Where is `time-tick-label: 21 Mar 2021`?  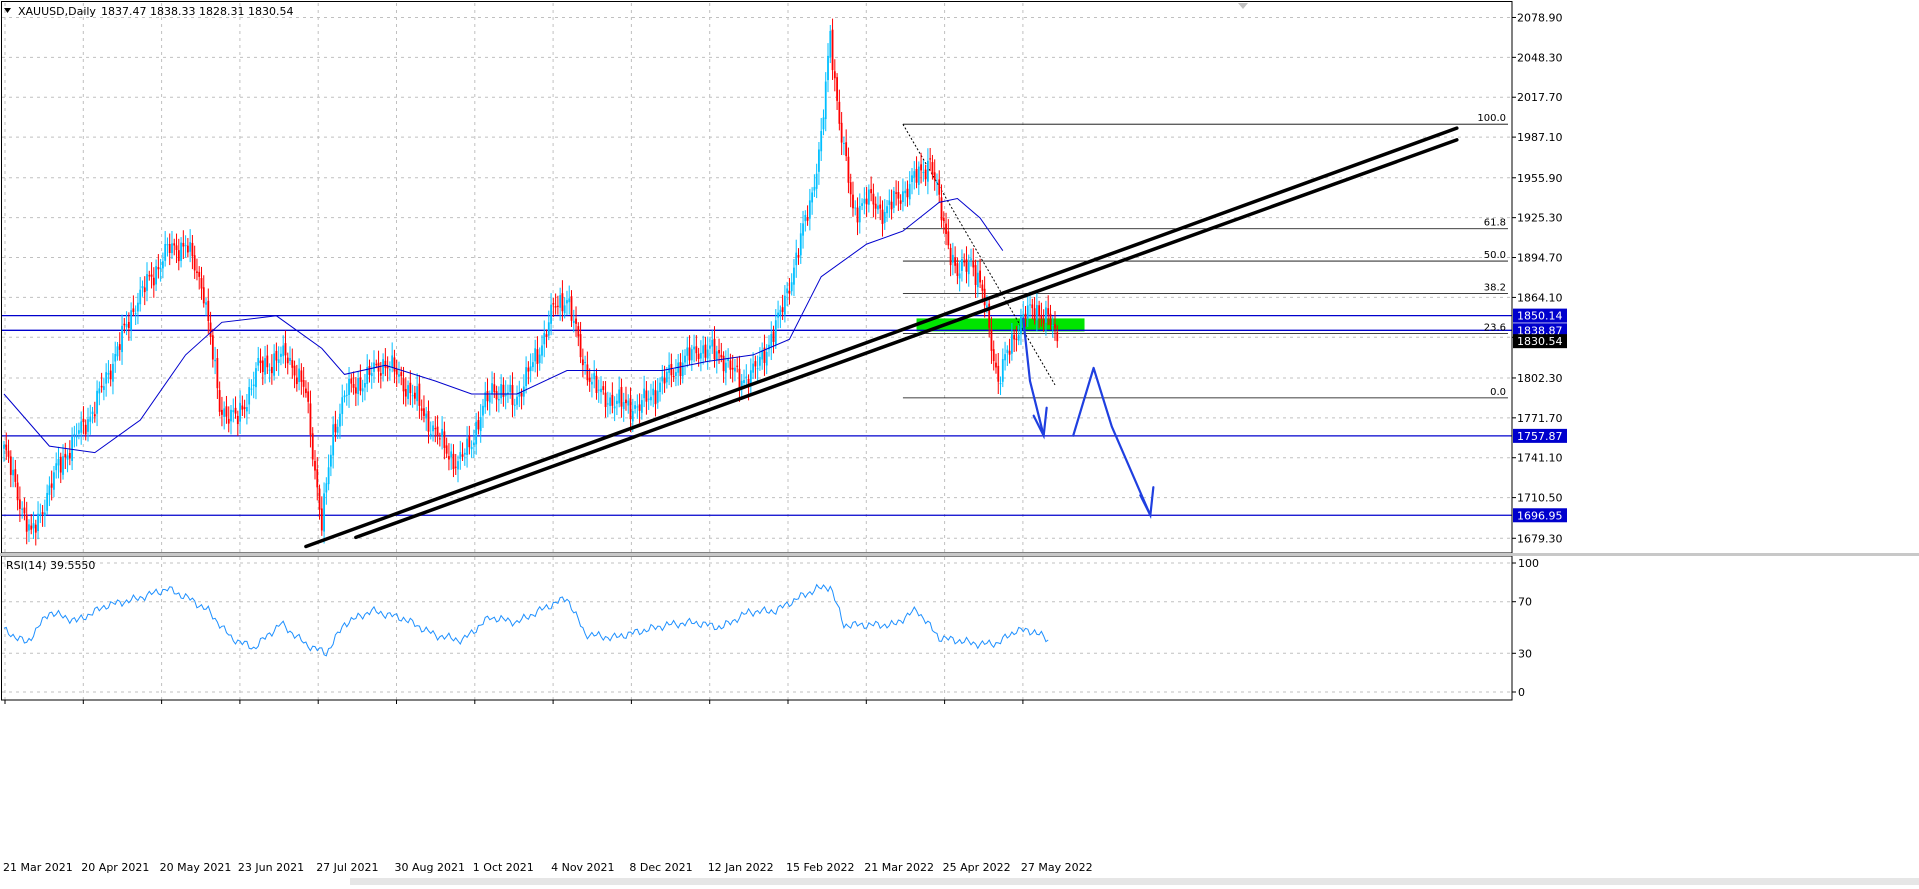
time-tick-label: 21 Mar 2021 is located at coordinates (38, 867).